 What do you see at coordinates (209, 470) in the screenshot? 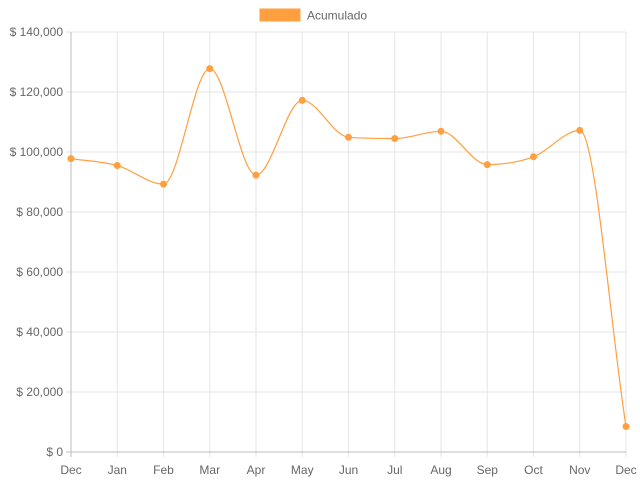
I see `x-tick-label: Mar` at bounding box center [209, 470].